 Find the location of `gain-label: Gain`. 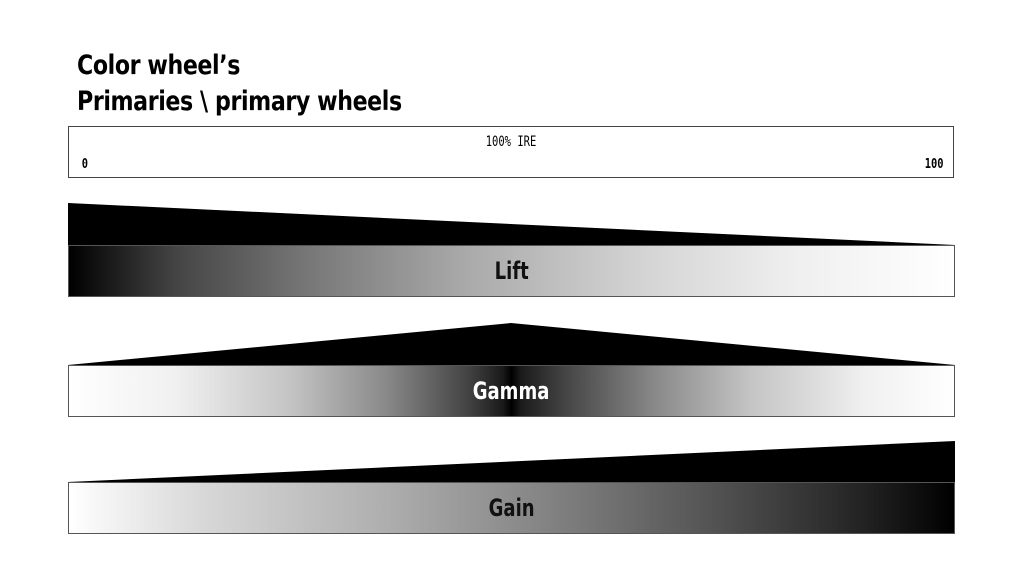

gain-label: Gain is located at coordinates (511, 508).